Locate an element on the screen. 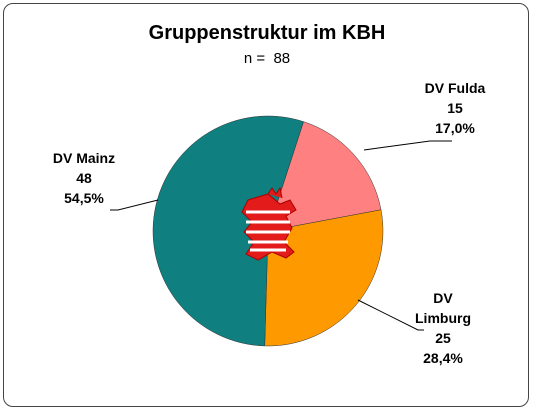  category-label: DV Fulda is located at coordinates (455, 88).